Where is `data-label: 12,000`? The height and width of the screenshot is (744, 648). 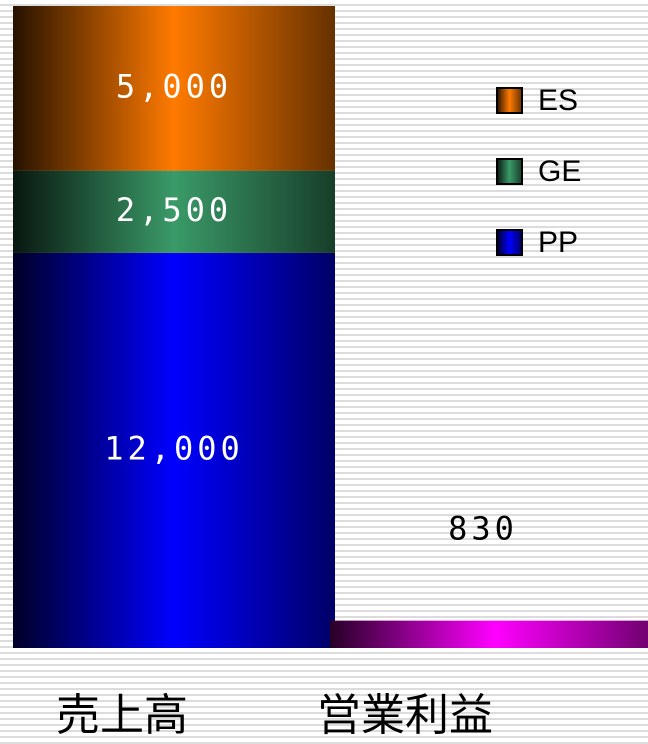 data-label: 12,000 is located at coordinates (174, 448).